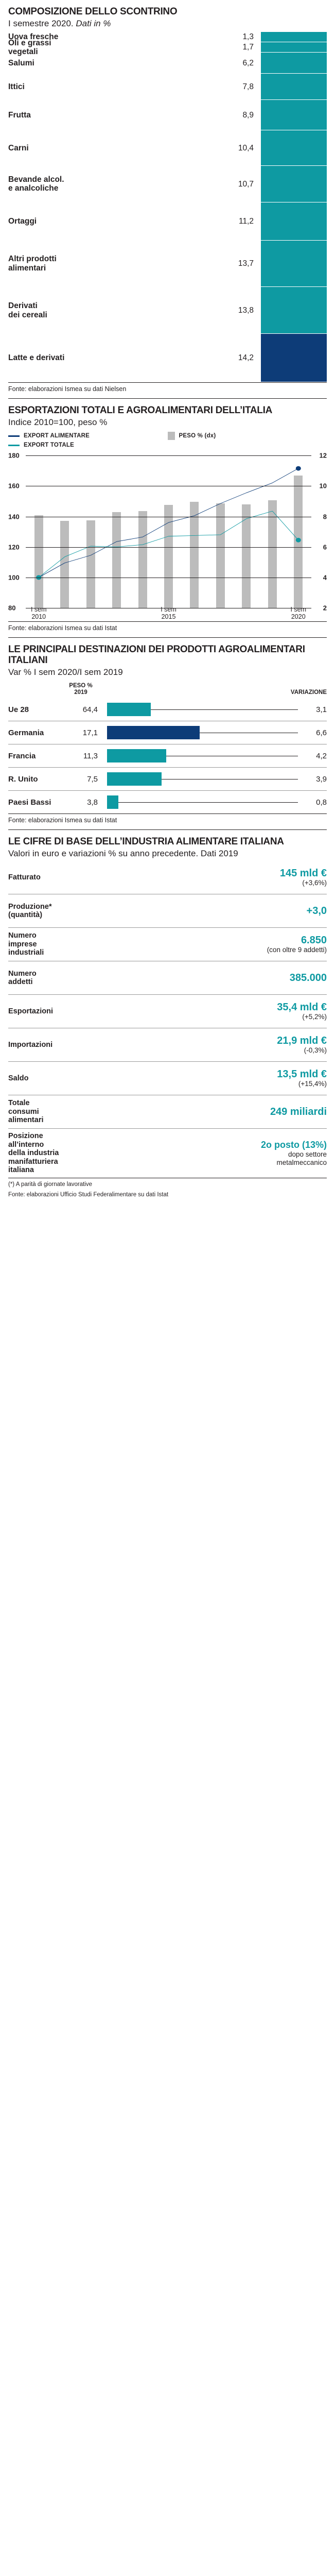 The width and height of the screenshot is (335, 2576). I want to click on destination-country: Germania, so click(26, 732).